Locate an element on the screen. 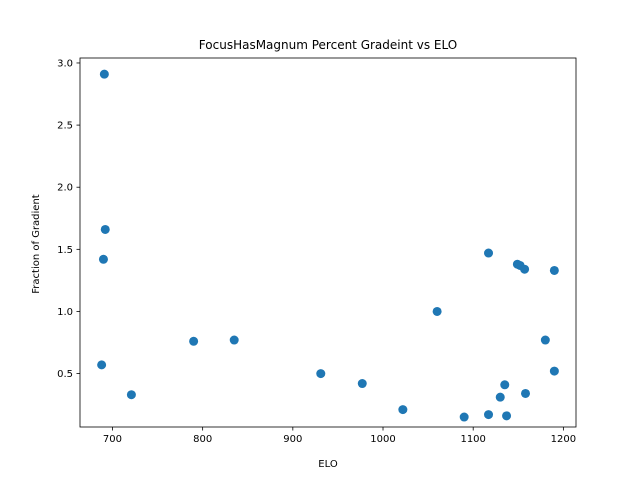 The height and width of the screenshot is (480, 640). x-tick-label: 1000 is located at coordinates (382, 439).